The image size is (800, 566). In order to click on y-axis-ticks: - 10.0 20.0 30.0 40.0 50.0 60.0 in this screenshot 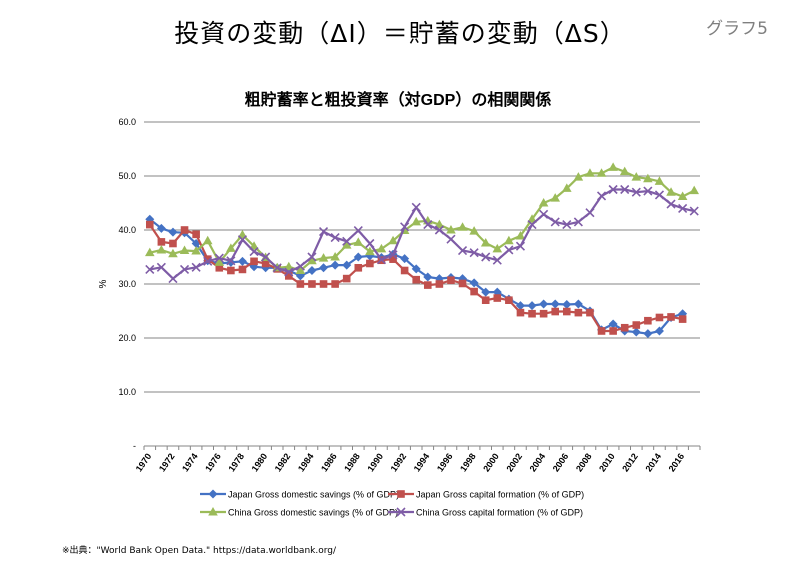, I will do `click(127, 284)`.